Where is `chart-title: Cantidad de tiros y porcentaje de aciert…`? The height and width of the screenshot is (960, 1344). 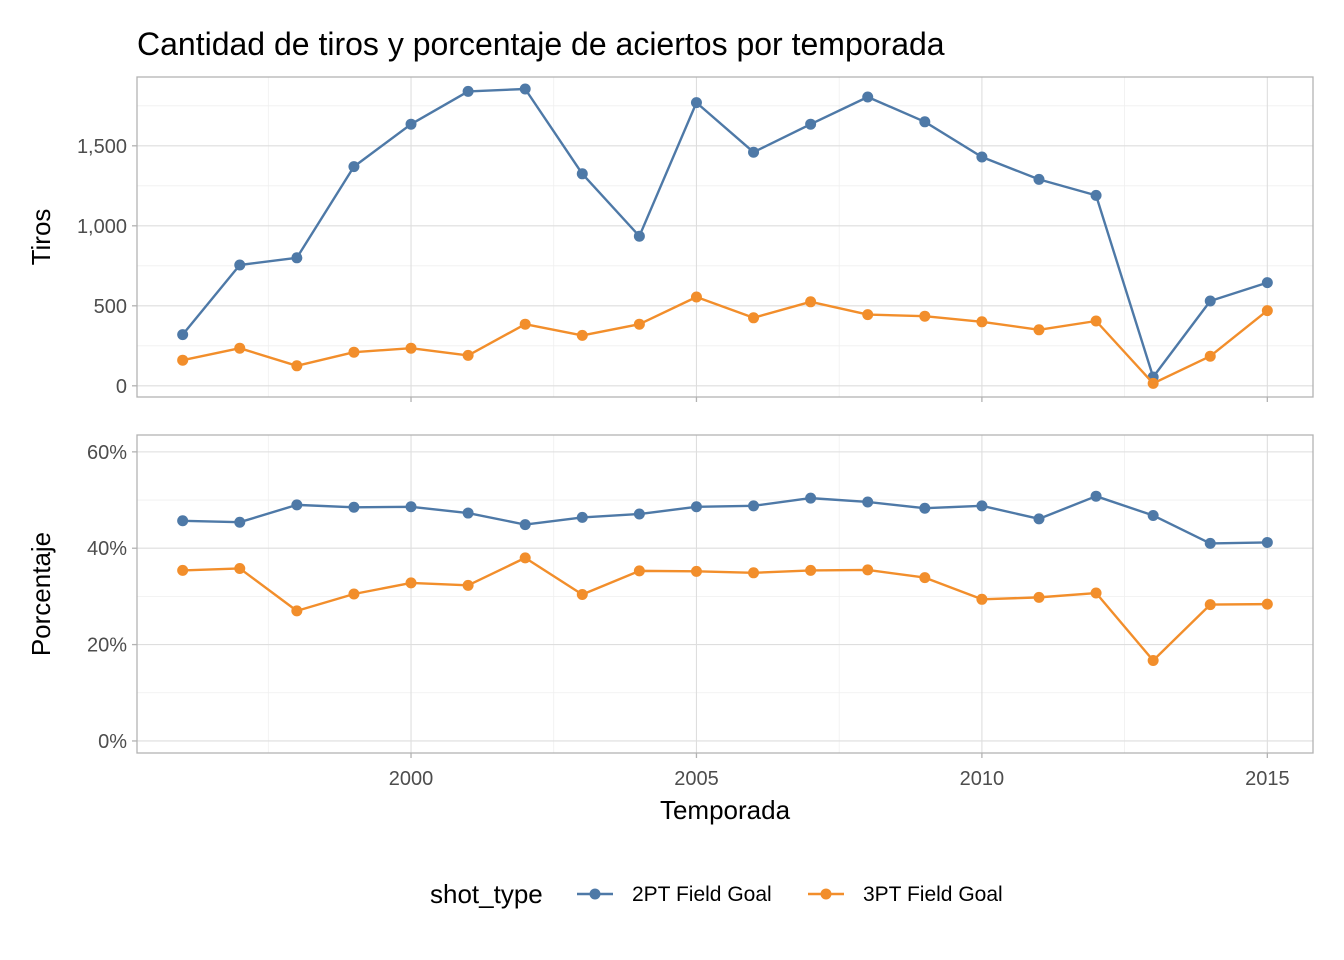
chart-title: Cantidad de tiros y porcentaje de aciert… is located at coordinates (541, 44).